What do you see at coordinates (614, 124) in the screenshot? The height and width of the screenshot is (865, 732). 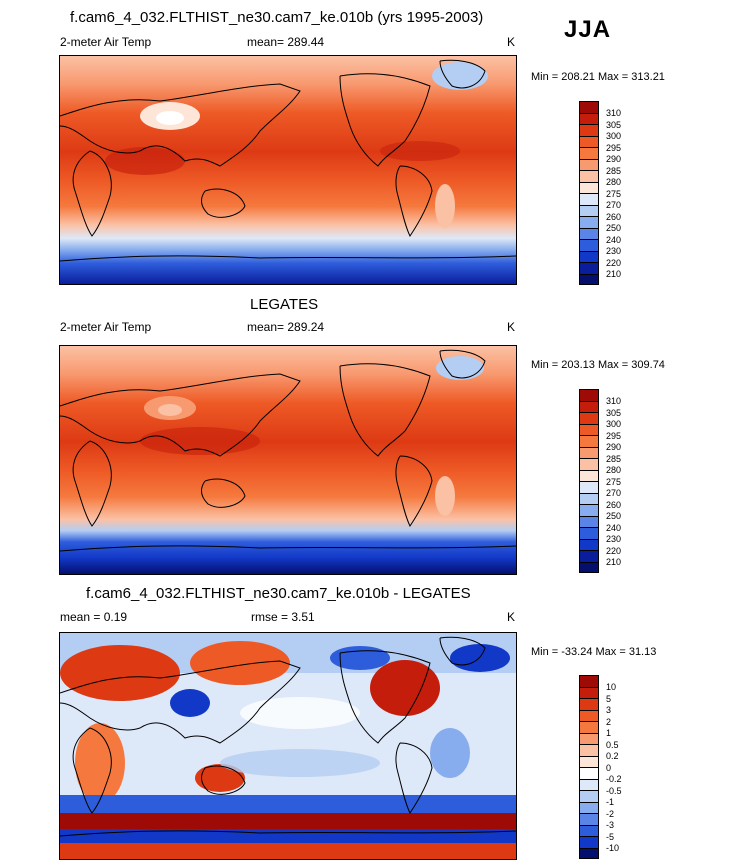 I see `cbar-1-label: 305` at bounding box center [614, 124].